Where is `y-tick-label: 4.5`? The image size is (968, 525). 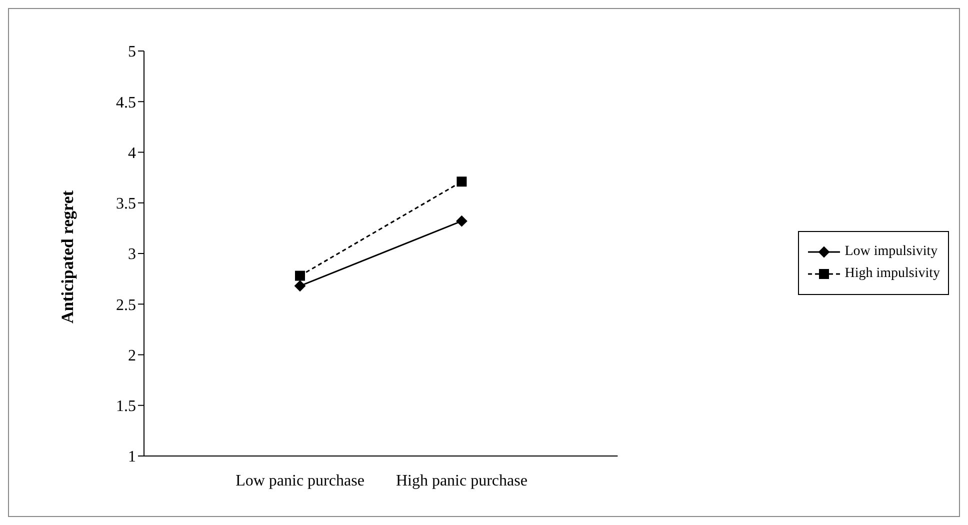
y-tick-label: 4.5 is located at coordinates (126, 103).